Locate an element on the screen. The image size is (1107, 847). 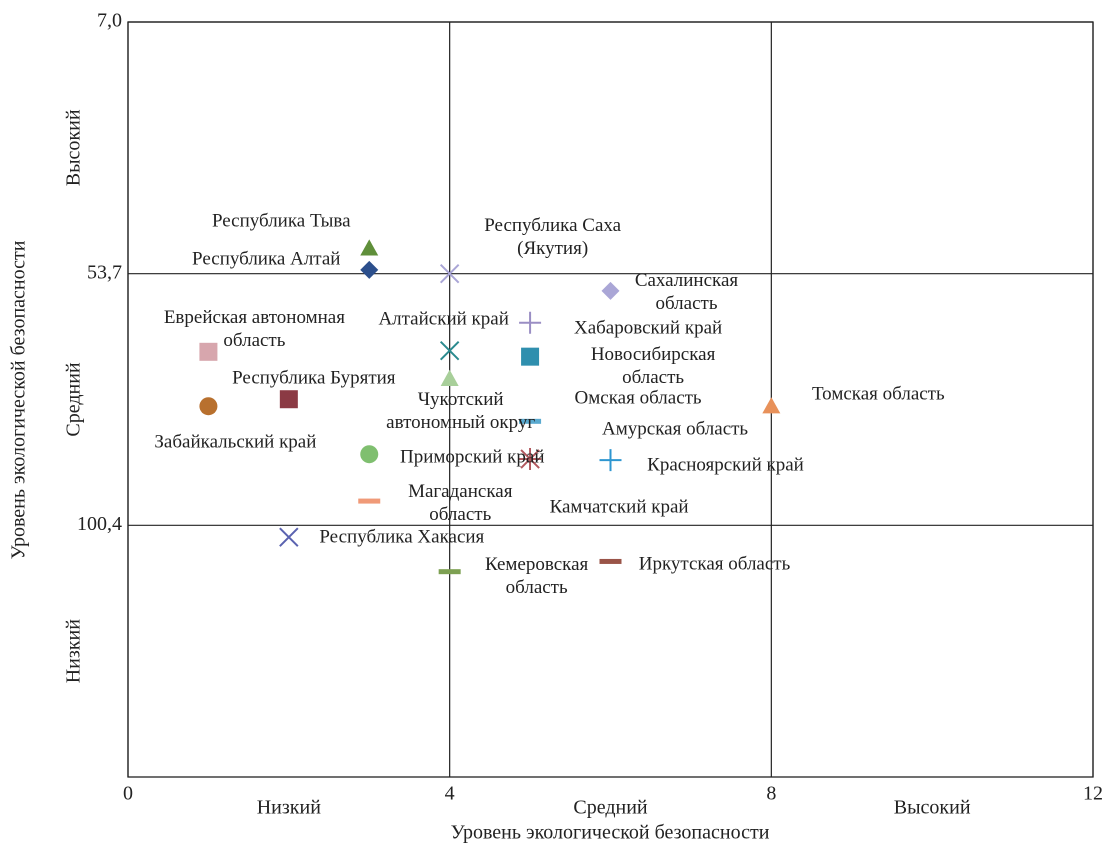
y-category-label: Высокий is located at coordinates (74, 147).